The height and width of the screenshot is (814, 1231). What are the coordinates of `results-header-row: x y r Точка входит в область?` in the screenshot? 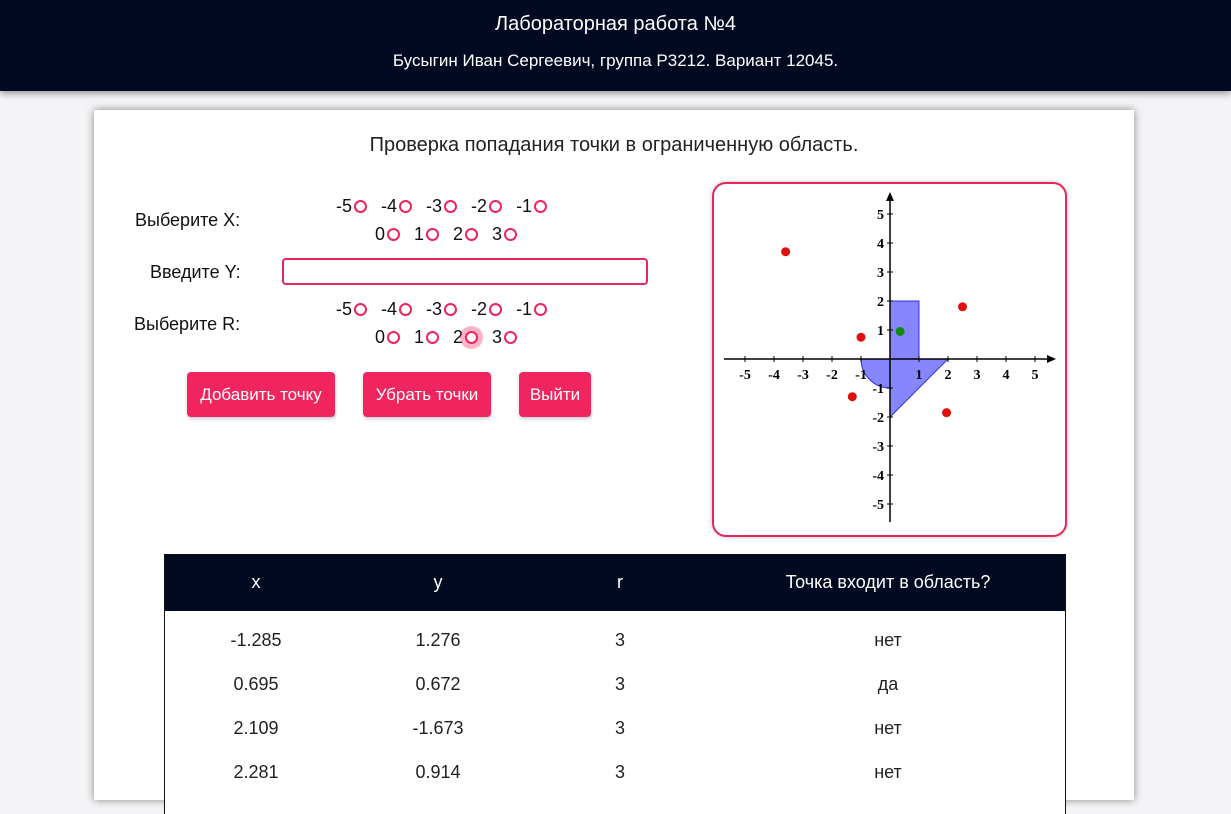 It's located at (615, 582).